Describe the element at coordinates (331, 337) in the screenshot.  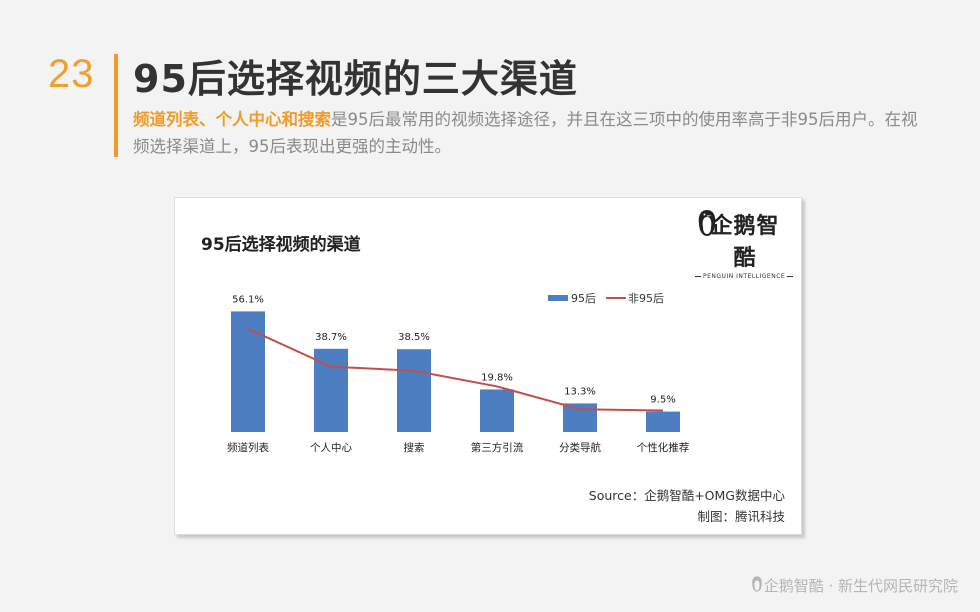
I see `data-label: 38.7%` at that location.